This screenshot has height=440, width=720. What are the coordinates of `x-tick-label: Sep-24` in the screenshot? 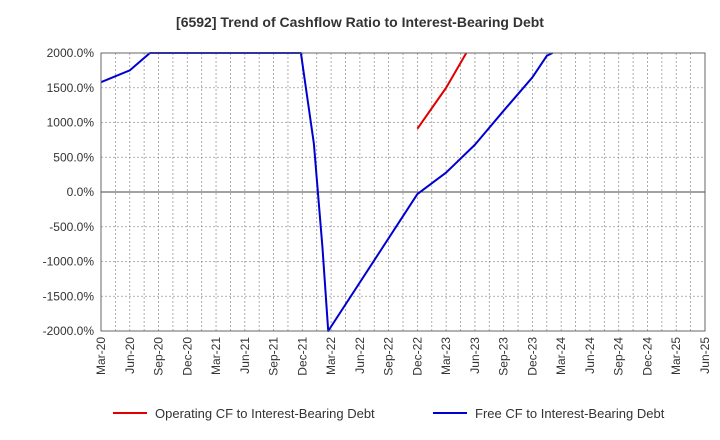 It's located at (619, 356).